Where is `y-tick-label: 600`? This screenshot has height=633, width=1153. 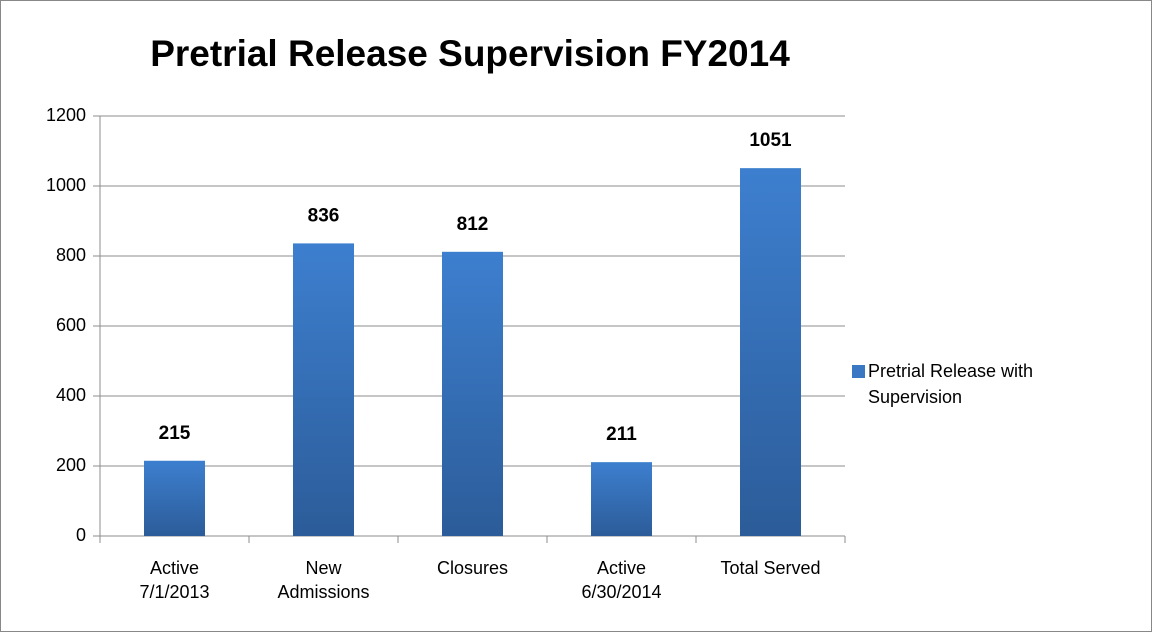
y-tick-label: 600 is located at coordinates (71, 325).